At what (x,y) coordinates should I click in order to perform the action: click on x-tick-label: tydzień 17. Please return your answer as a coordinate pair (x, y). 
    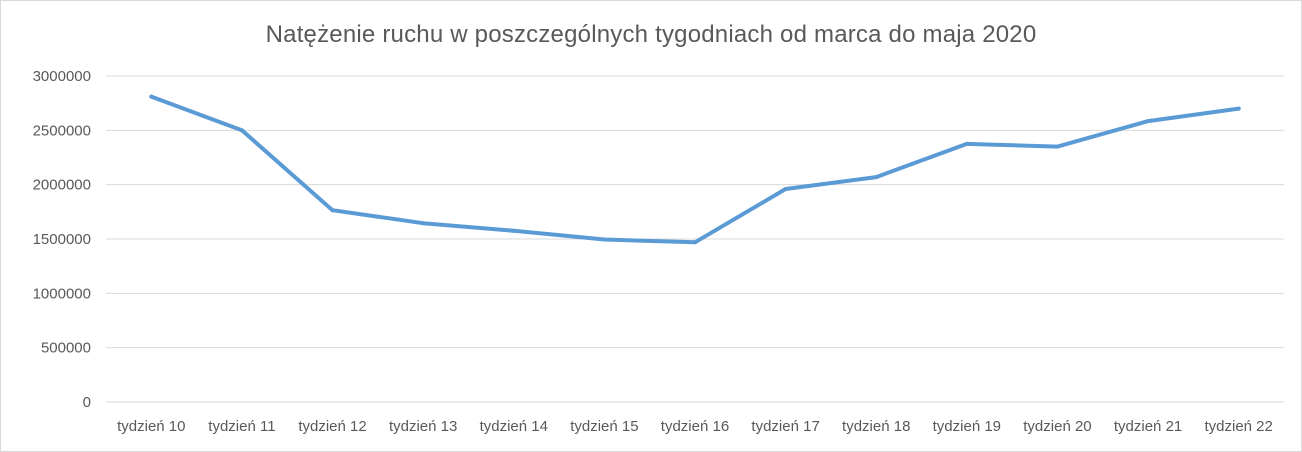
    Looking at the image, I should click on (785, 426).